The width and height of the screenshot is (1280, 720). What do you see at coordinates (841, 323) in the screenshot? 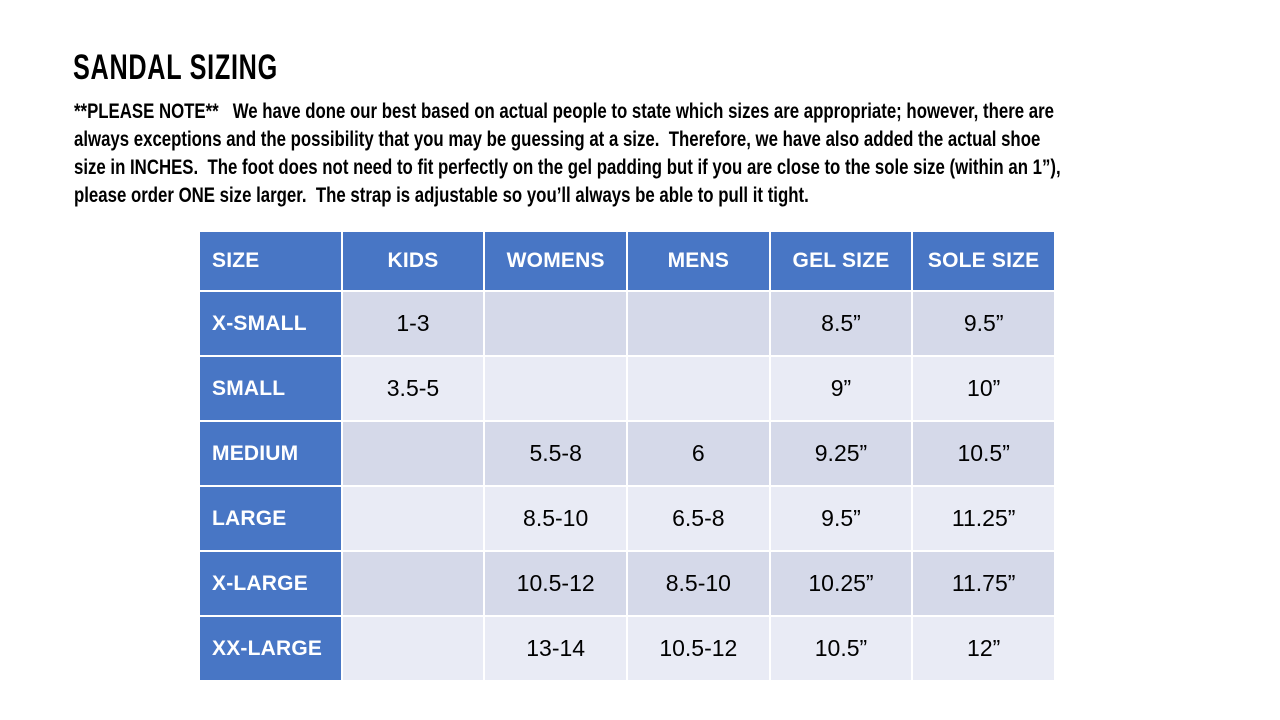
I see `table-cell: 8.5”` at bounding box center [841, 323].